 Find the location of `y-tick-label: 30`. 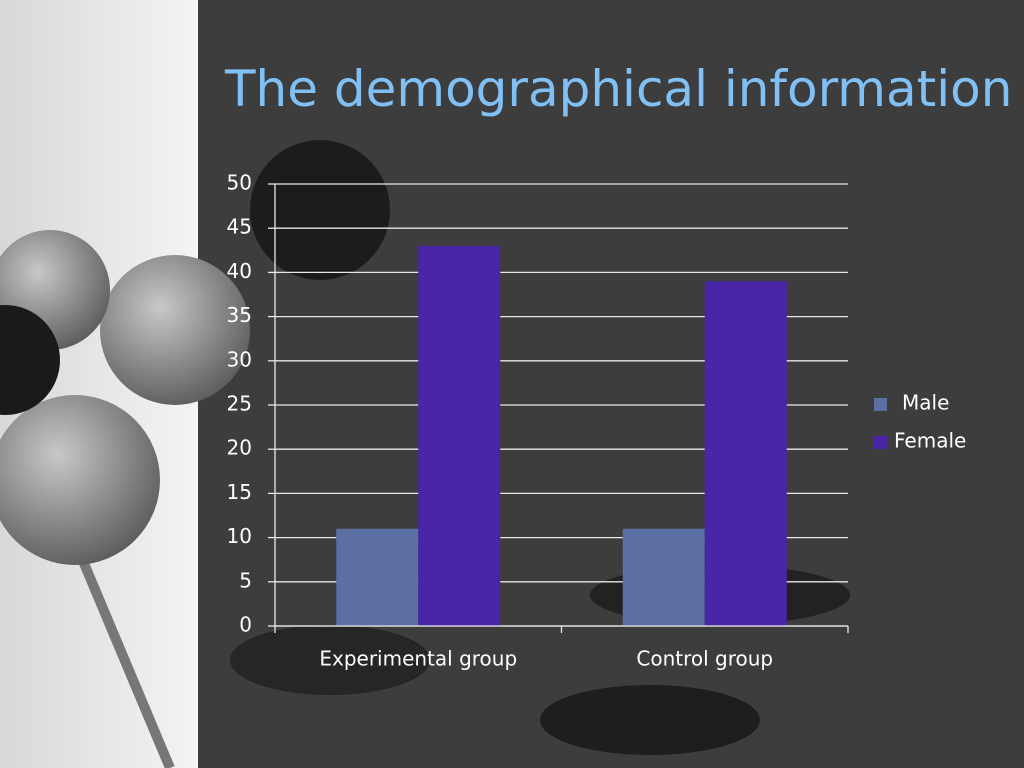

y-tick-label: 30 is located at coordinates (239, 359).